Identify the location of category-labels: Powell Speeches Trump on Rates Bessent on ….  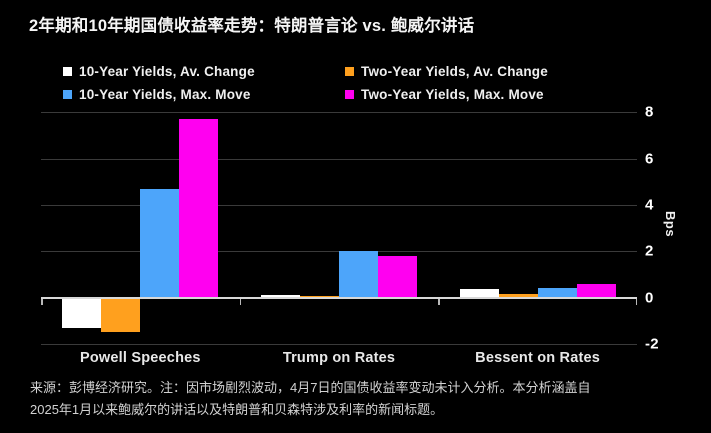
(339, 360).